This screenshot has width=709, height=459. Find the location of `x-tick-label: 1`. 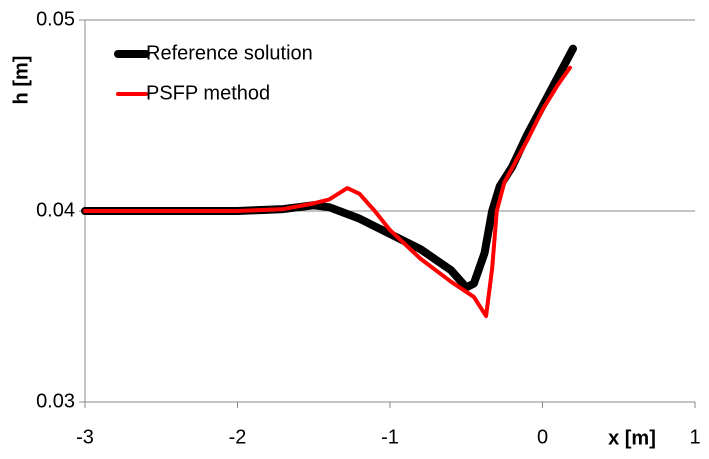

x-tick-label: 1 is located at coordinates (694, 437).